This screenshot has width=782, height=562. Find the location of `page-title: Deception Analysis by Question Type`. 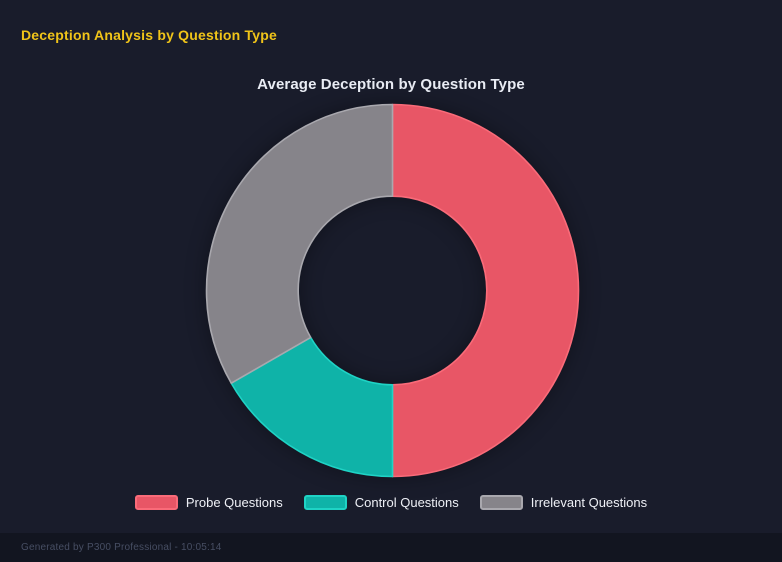

page-title: Deception Analysis by Question Type is located at coordinates (149, 35).